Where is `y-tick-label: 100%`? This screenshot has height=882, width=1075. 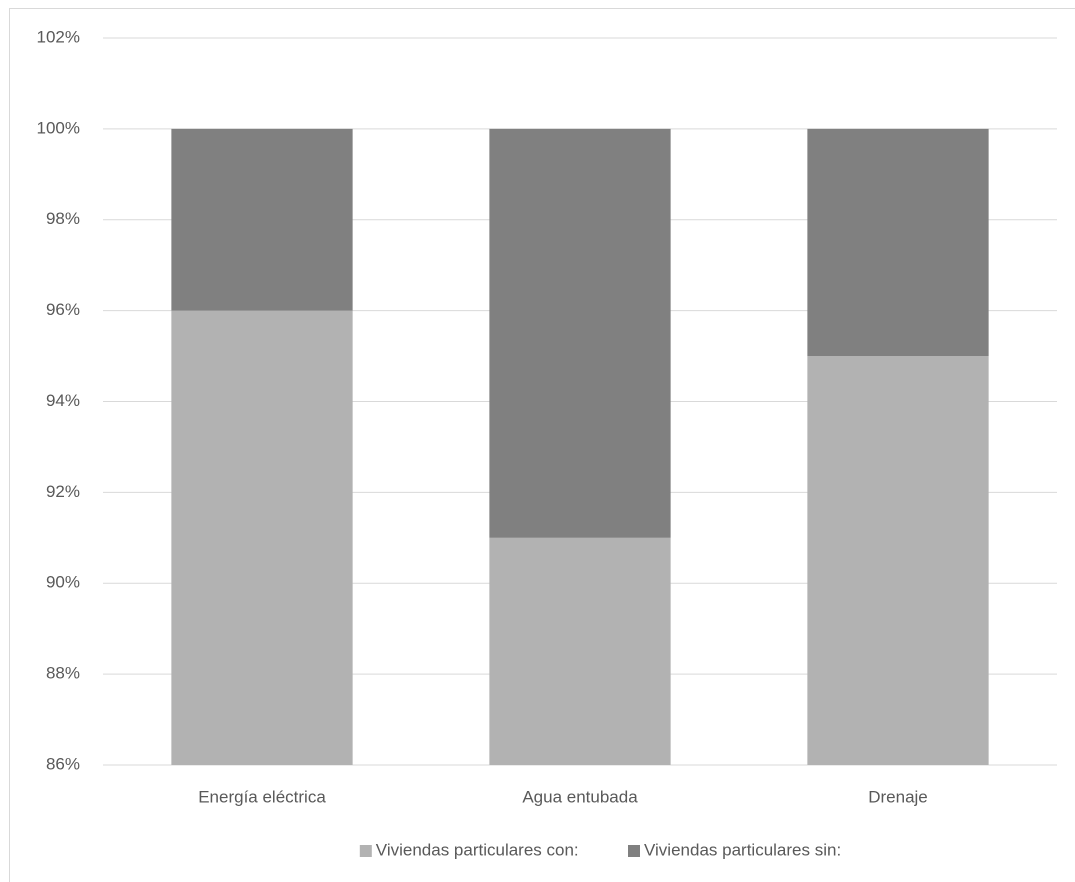 y-tick-label: 100% is located at coordinates (58, 127).